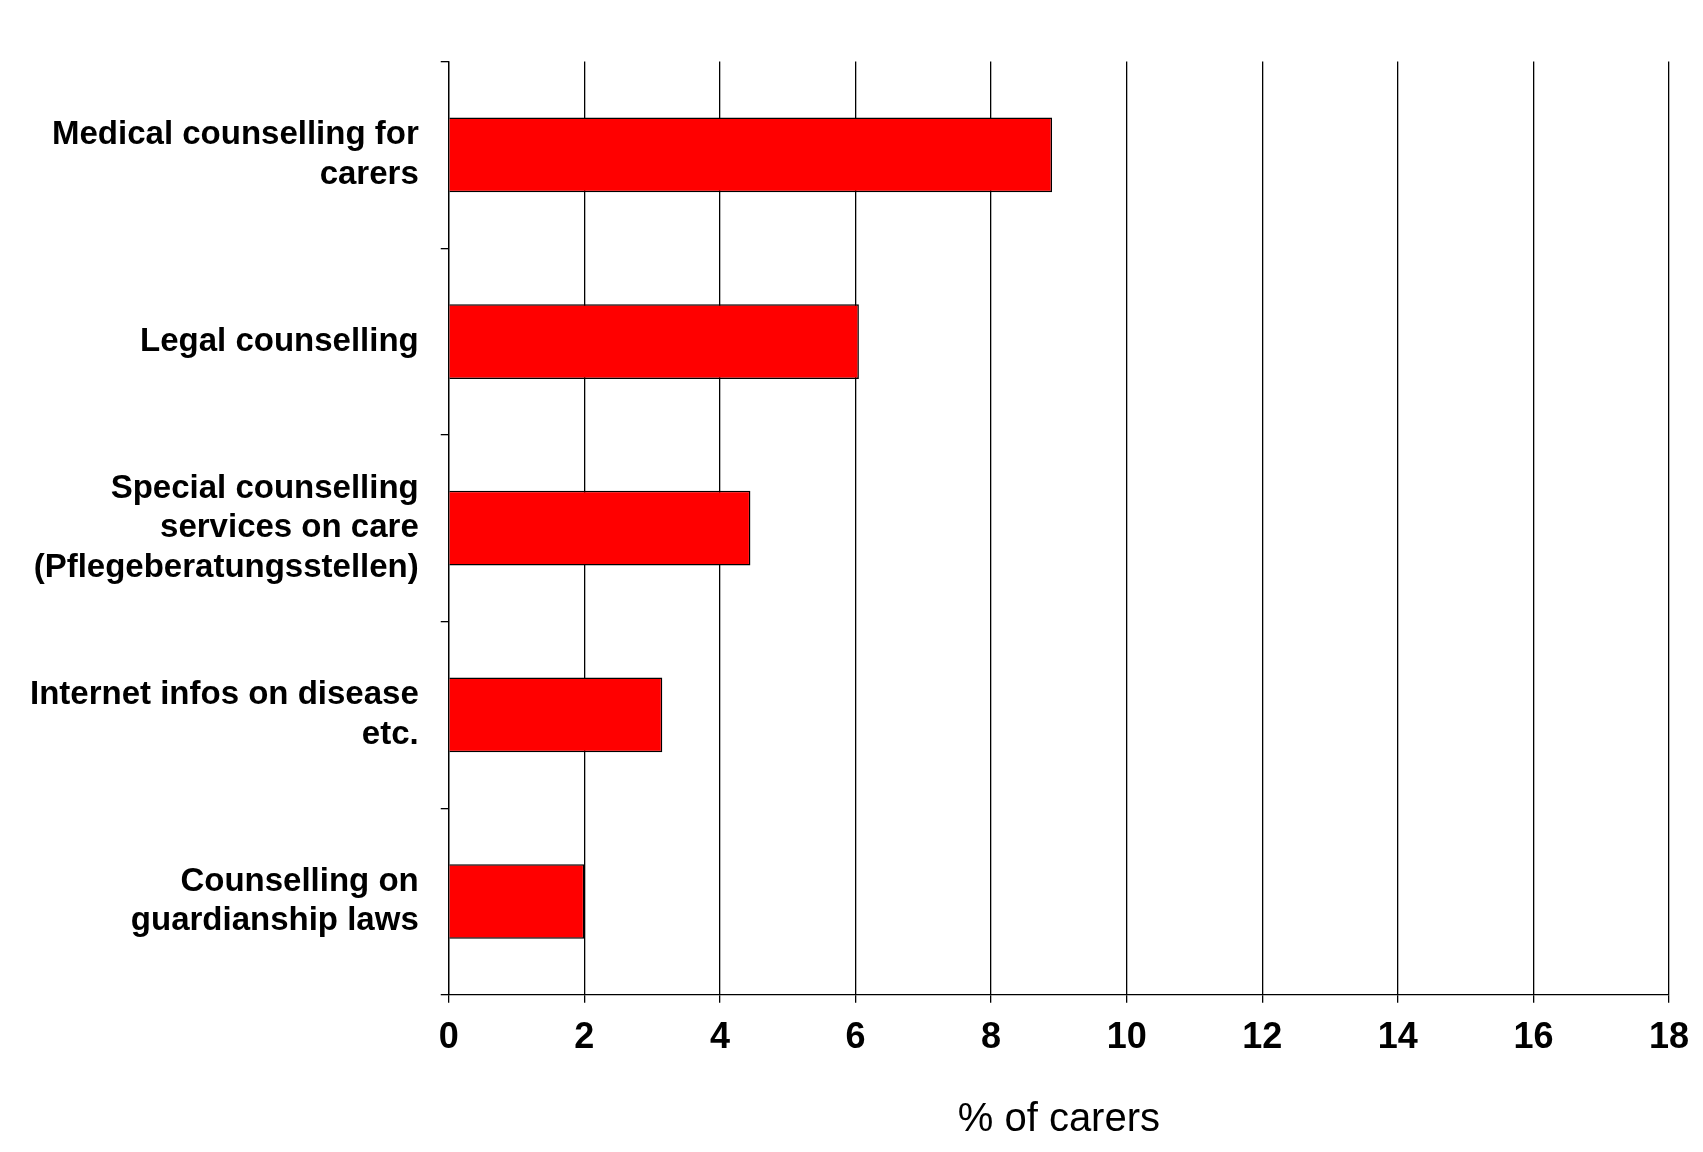 This screenshot has width=1703, height=1152. Describe the element at coordinates (235, 152) in the screenshot. I see `y-tick-label: Medical counselling for carers` at that location.